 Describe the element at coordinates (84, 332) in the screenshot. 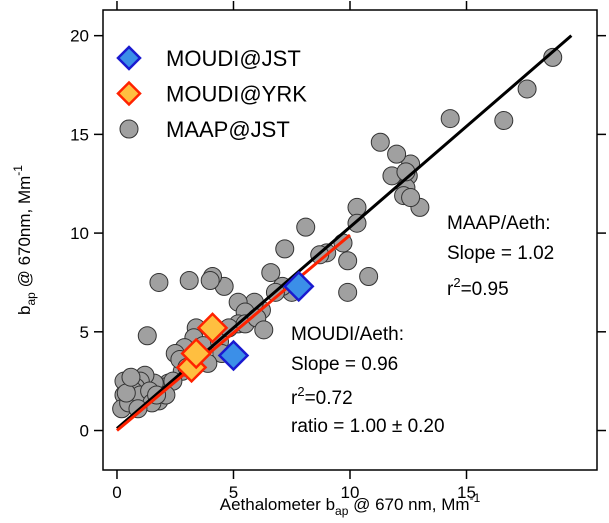

I see `y-tick-label: 5` at that location.